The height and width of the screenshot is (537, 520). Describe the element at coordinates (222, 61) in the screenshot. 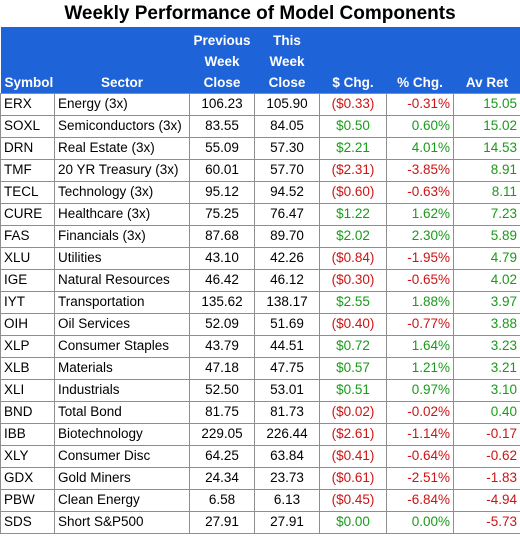

I see `header-prev-line2: Week` at that location.